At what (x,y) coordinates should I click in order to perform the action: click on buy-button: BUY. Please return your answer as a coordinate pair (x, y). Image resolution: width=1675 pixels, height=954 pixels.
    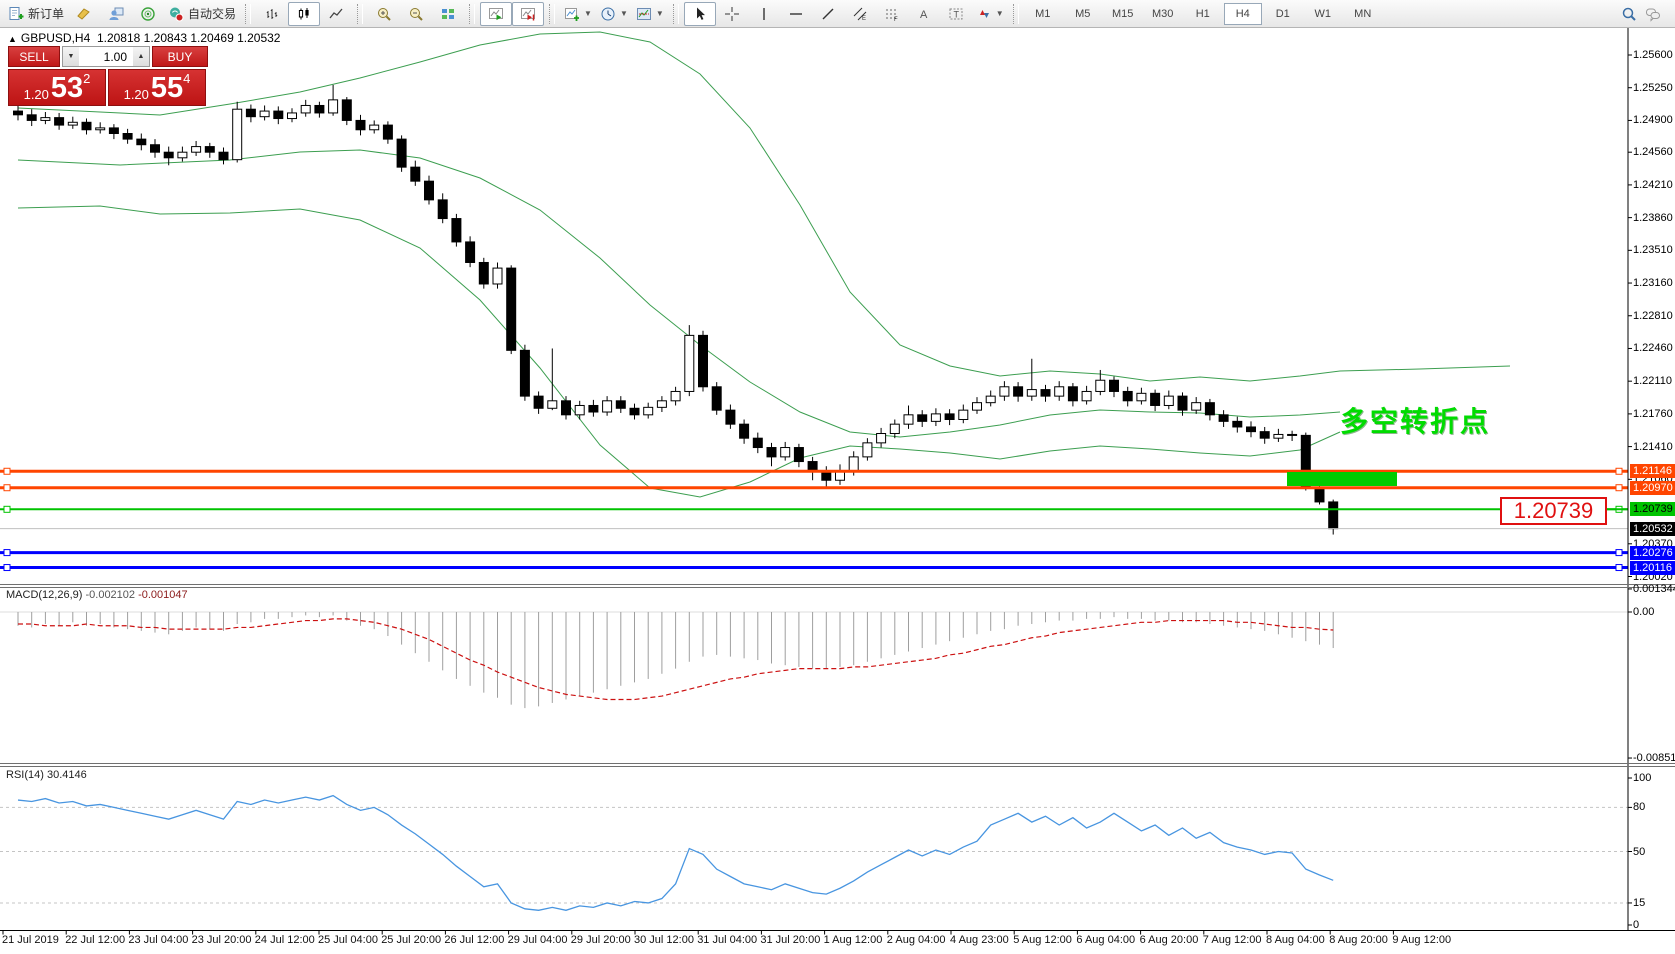
    Looking at the image, I should click on (180, 56).